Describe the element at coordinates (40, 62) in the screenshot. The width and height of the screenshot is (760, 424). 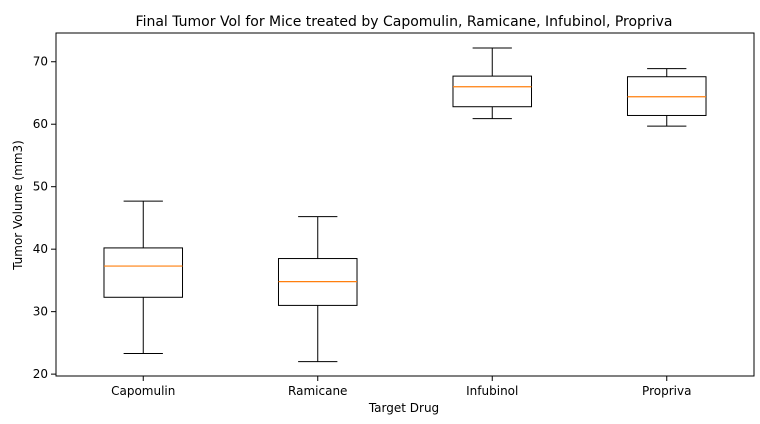
I see `y-tick-label: 70` at that location.